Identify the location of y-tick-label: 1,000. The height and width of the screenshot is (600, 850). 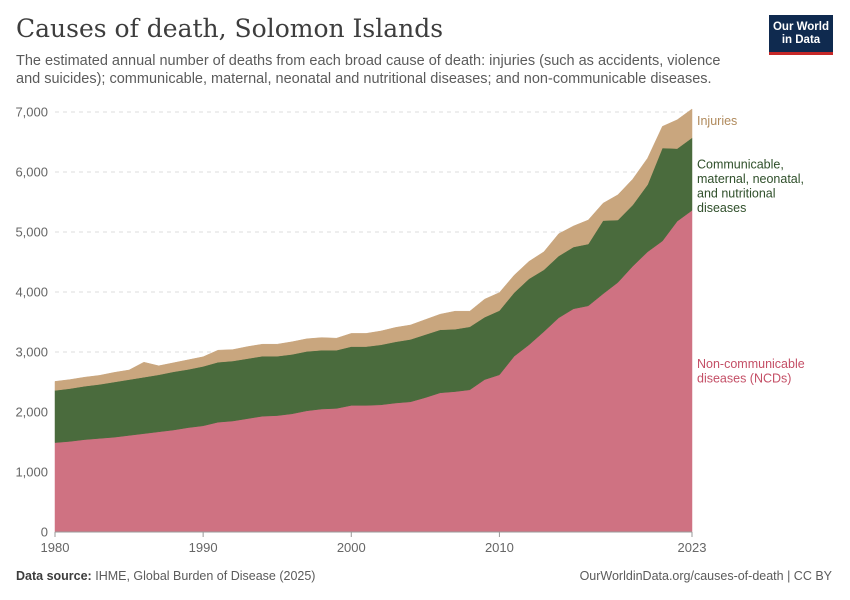
(31, 472).